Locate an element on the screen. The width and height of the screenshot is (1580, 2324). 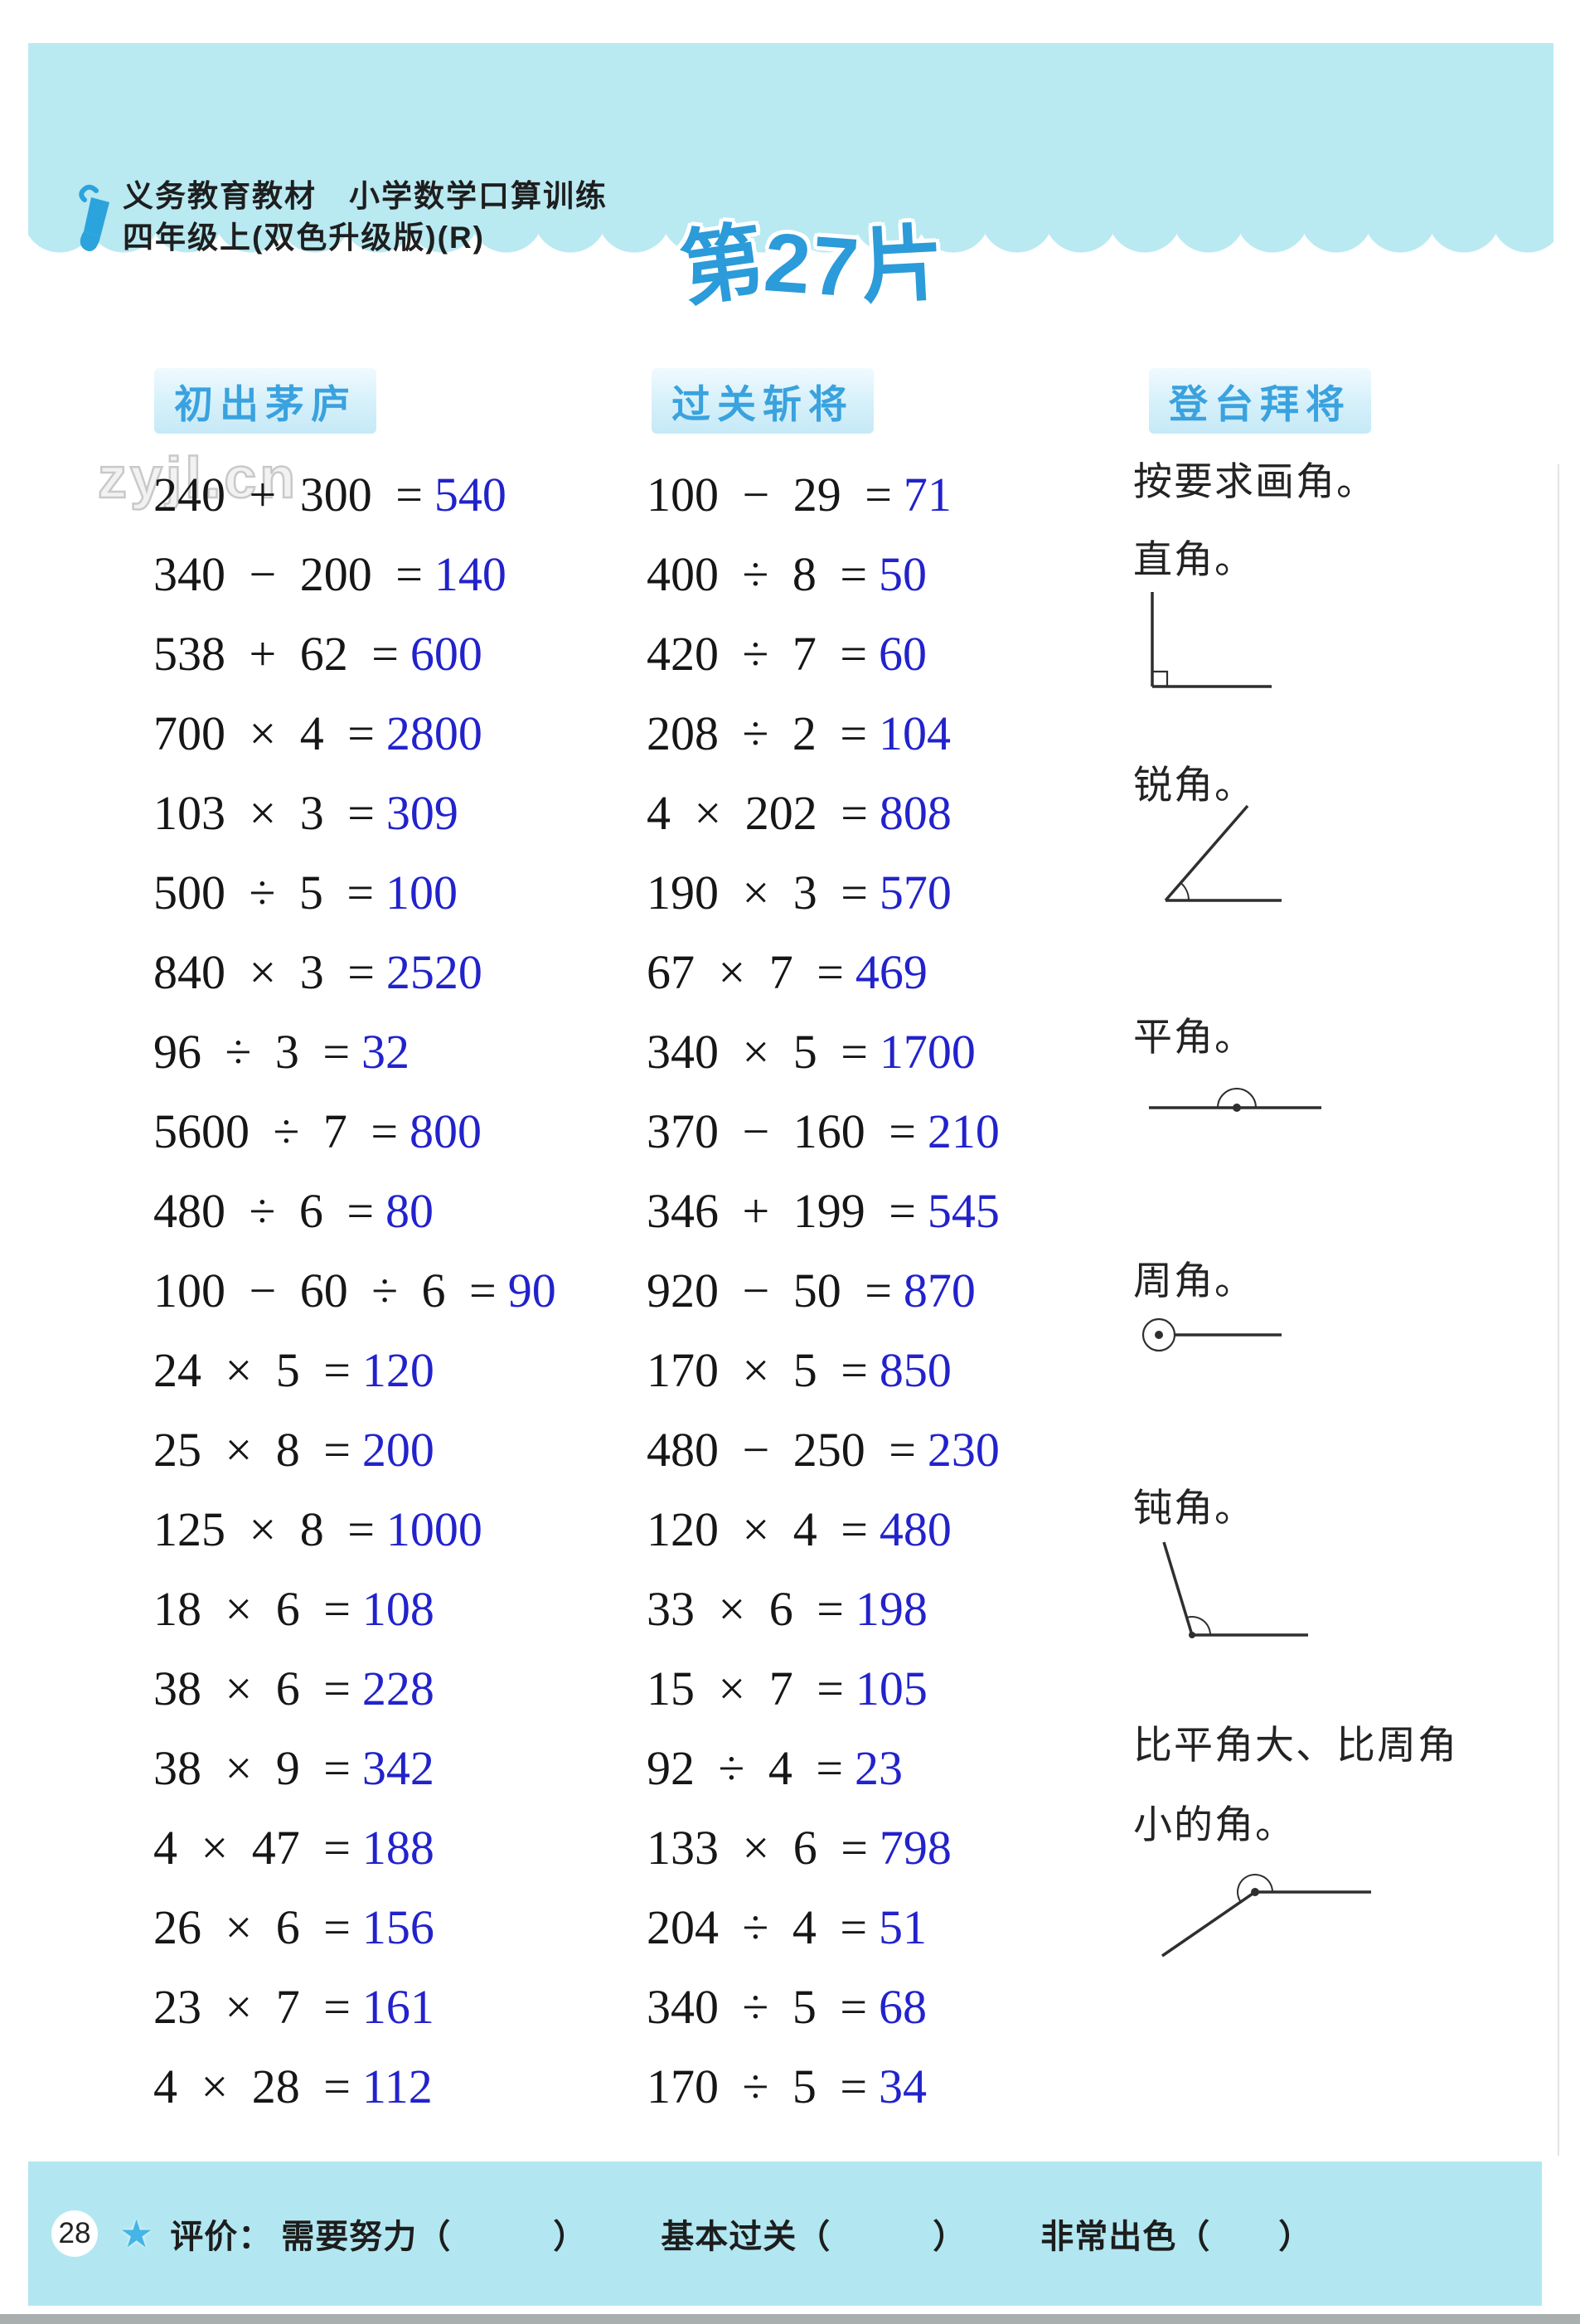
problem-expression: 38 × 6 = is located at coordinates (252, 1688).